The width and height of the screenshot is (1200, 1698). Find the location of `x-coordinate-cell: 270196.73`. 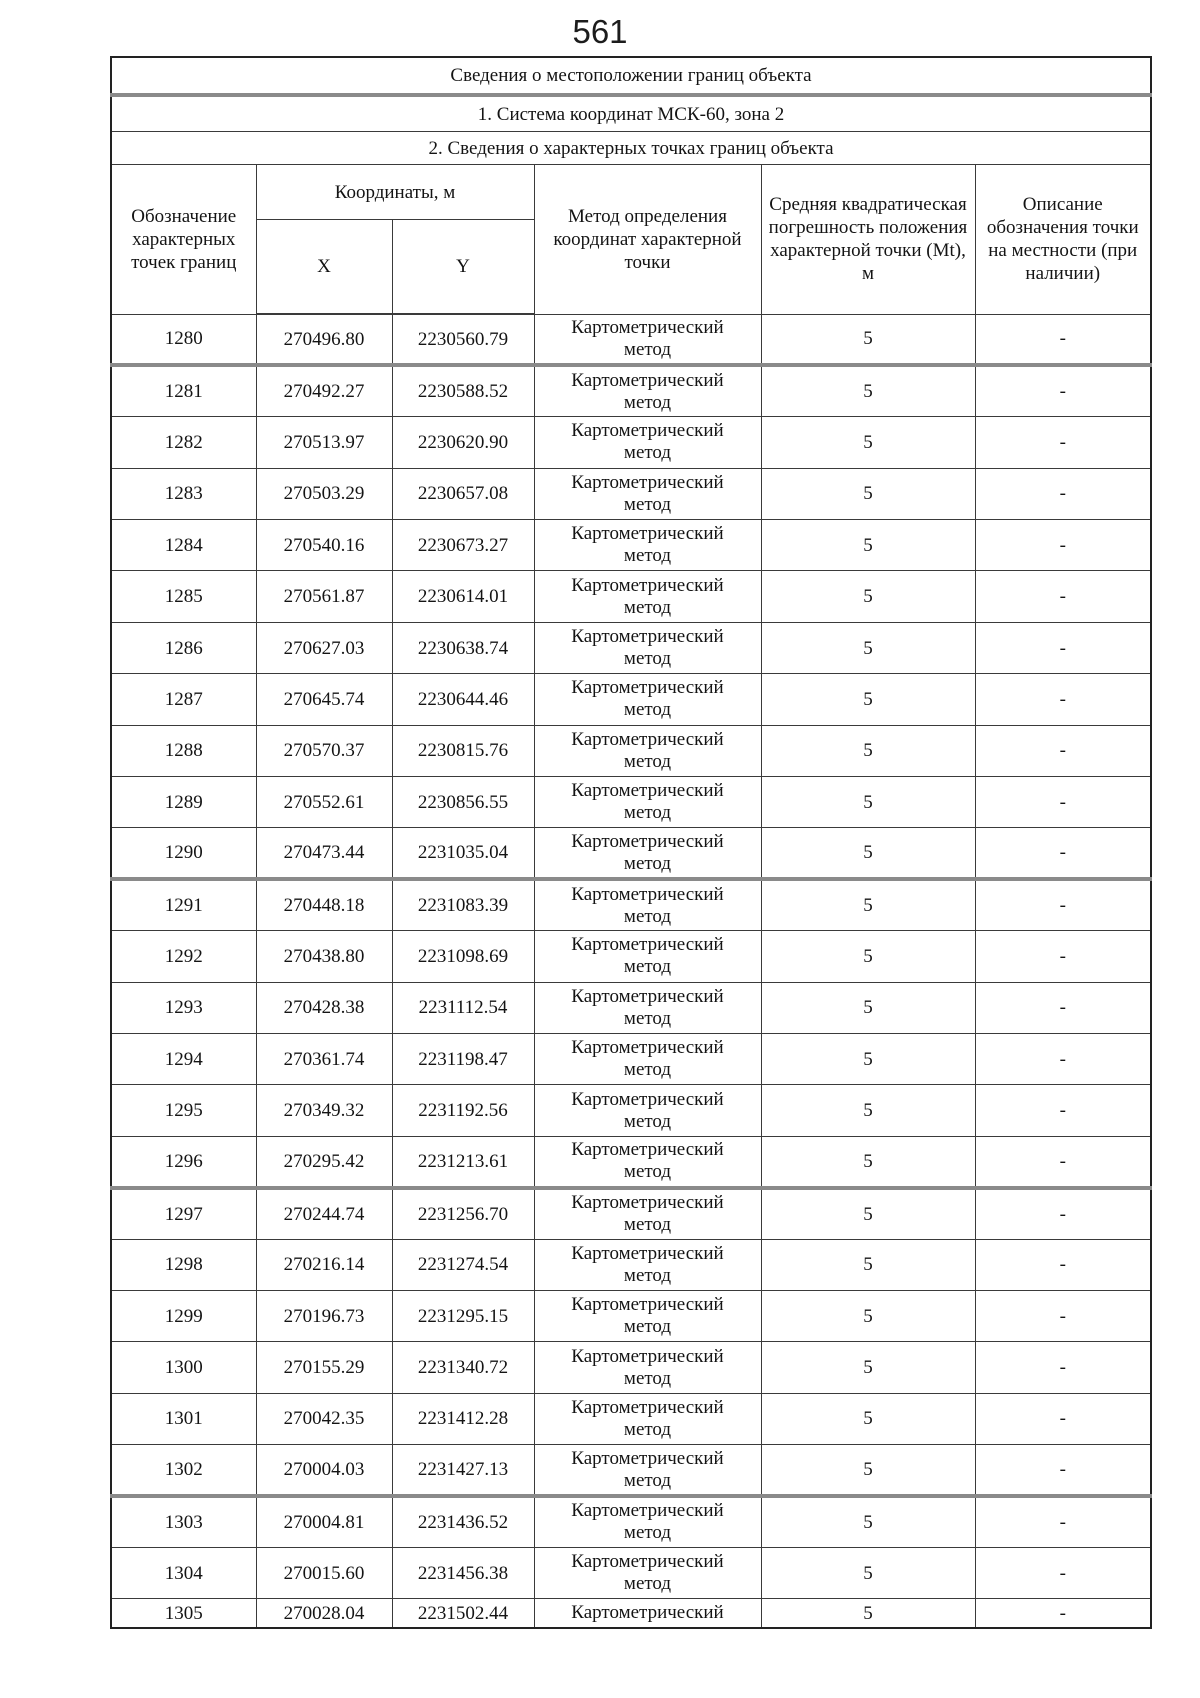

x-coordinate-cell: 270196.73 is located at coordinates (324, 1316).